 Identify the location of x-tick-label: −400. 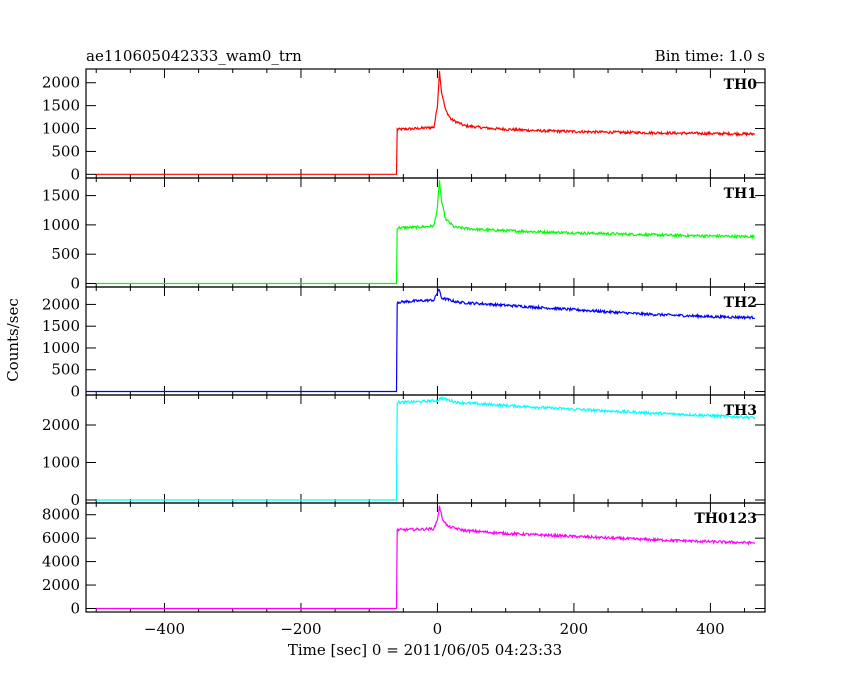
(164, 629).